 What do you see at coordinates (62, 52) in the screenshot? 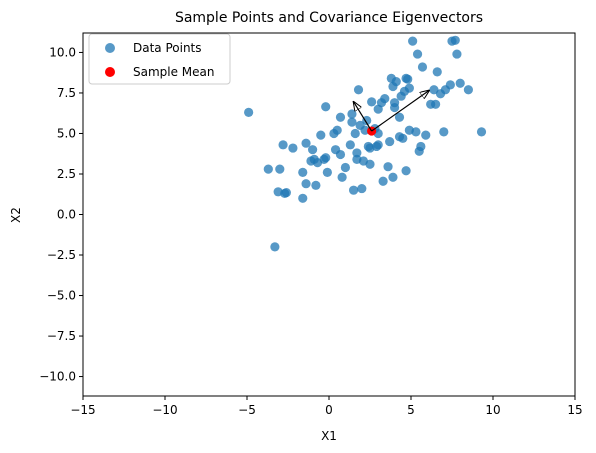
I see `y-tick-label: 10.0` at bounding box center [62, 52].